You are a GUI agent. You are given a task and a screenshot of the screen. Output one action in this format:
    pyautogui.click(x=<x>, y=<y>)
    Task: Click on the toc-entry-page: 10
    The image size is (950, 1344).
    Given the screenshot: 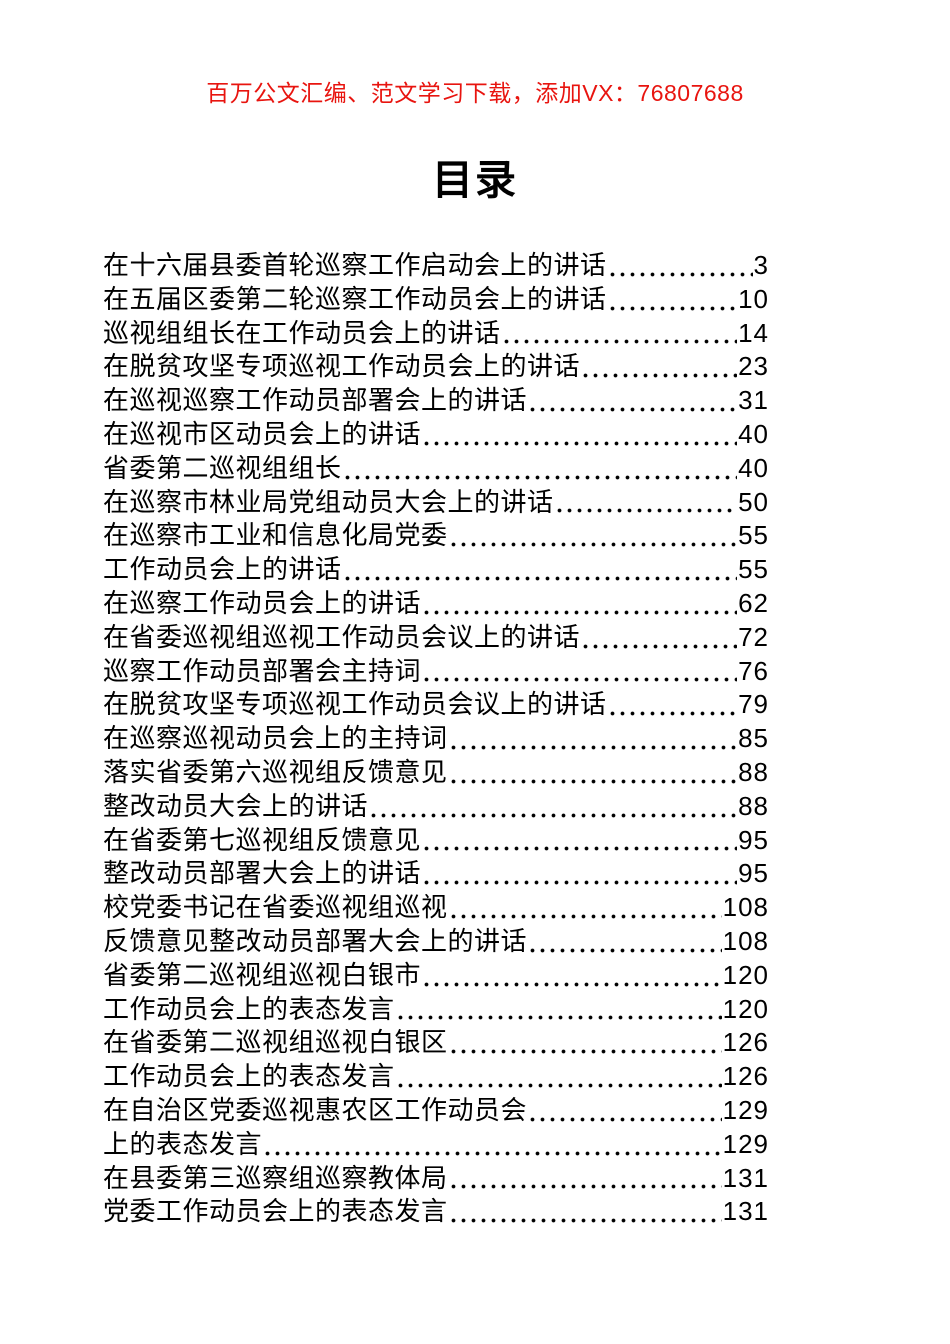 What is the action you would take?
    pyautogui.click(x=753, y=298)
    